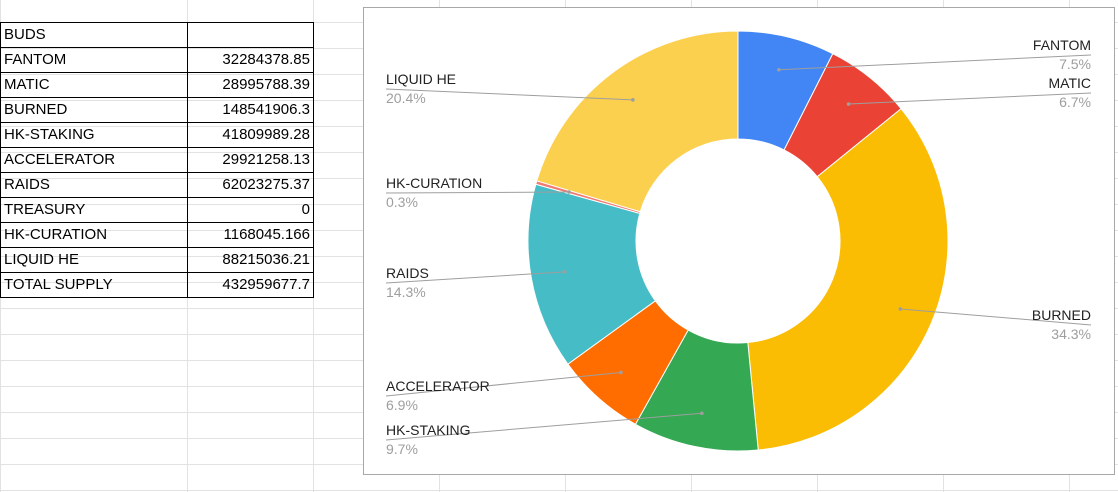 The width and height of the screenshot is (1118, 492). What do you see at coordinates (438, 386) in the screenshot?
I see `slice-name-label: ACCELERATOR` at bounding box center [438, 386].